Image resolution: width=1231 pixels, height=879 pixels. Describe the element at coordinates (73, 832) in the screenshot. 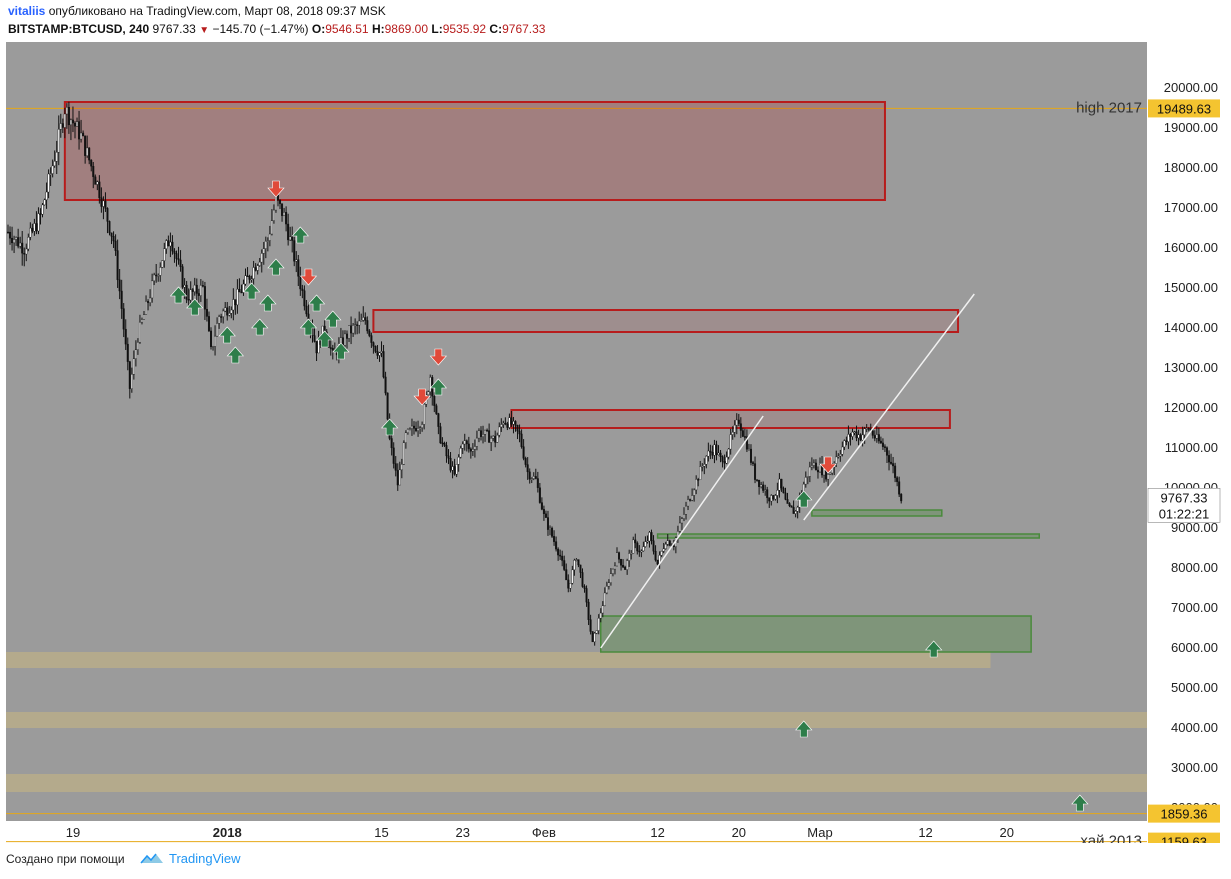

I see `x-tick-label: 19` at that location.